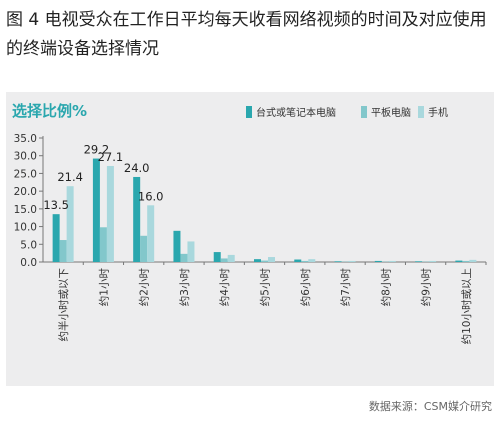 The height and width of the screenshot is (421, 500). Describe the element at coordinates (426, 287) in the screenshot. I see `x-tick-label: 约9小时` at that location.